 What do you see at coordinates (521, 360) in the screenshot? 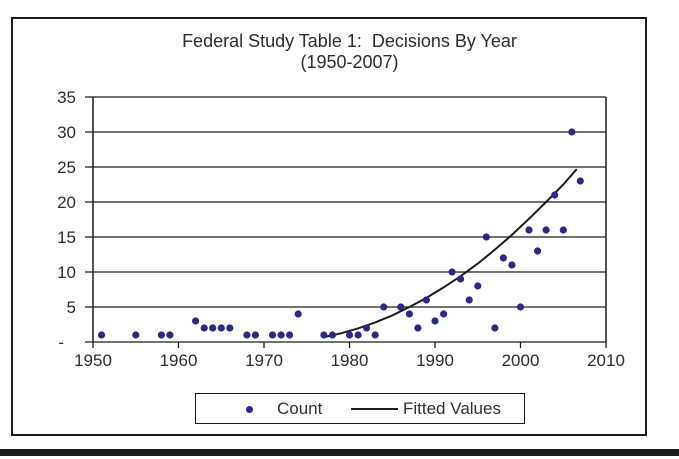
I see `x-tick-label: 2000` at bounding box center [521, 360].